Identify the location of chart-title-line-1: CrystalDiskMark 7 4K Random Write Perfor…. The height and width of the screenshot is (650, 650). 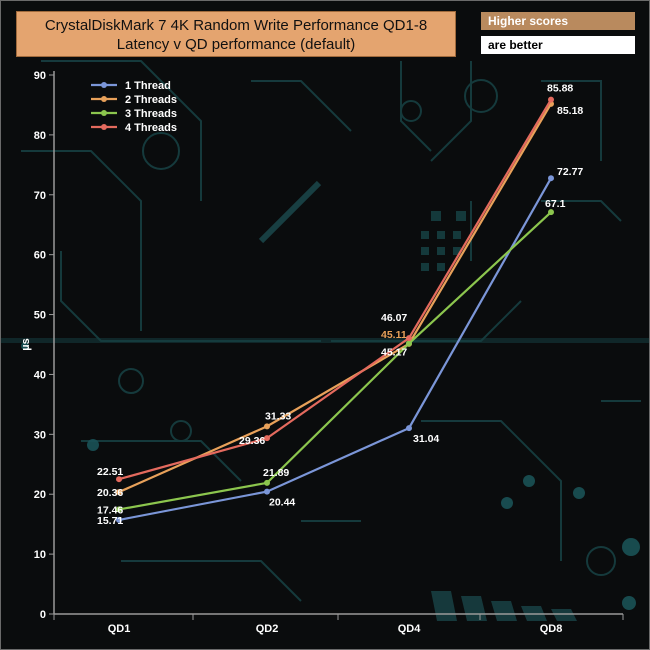
(236, 25).